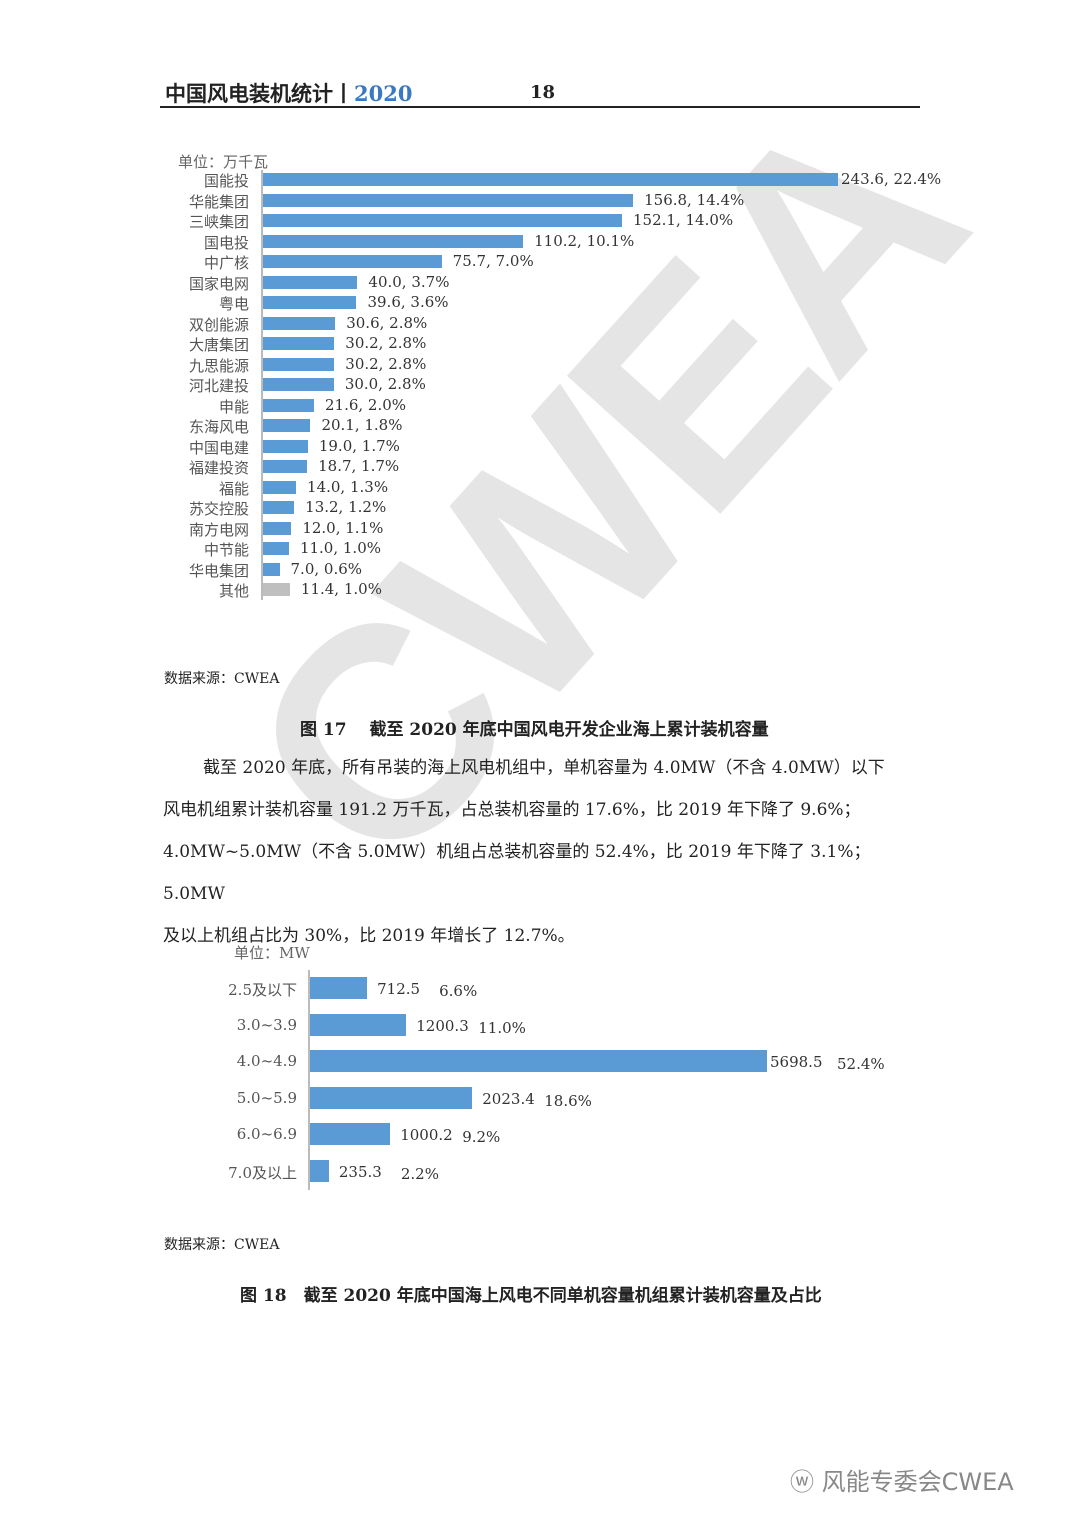  I want to click on category-label: 双创能源, so click(218, 324).